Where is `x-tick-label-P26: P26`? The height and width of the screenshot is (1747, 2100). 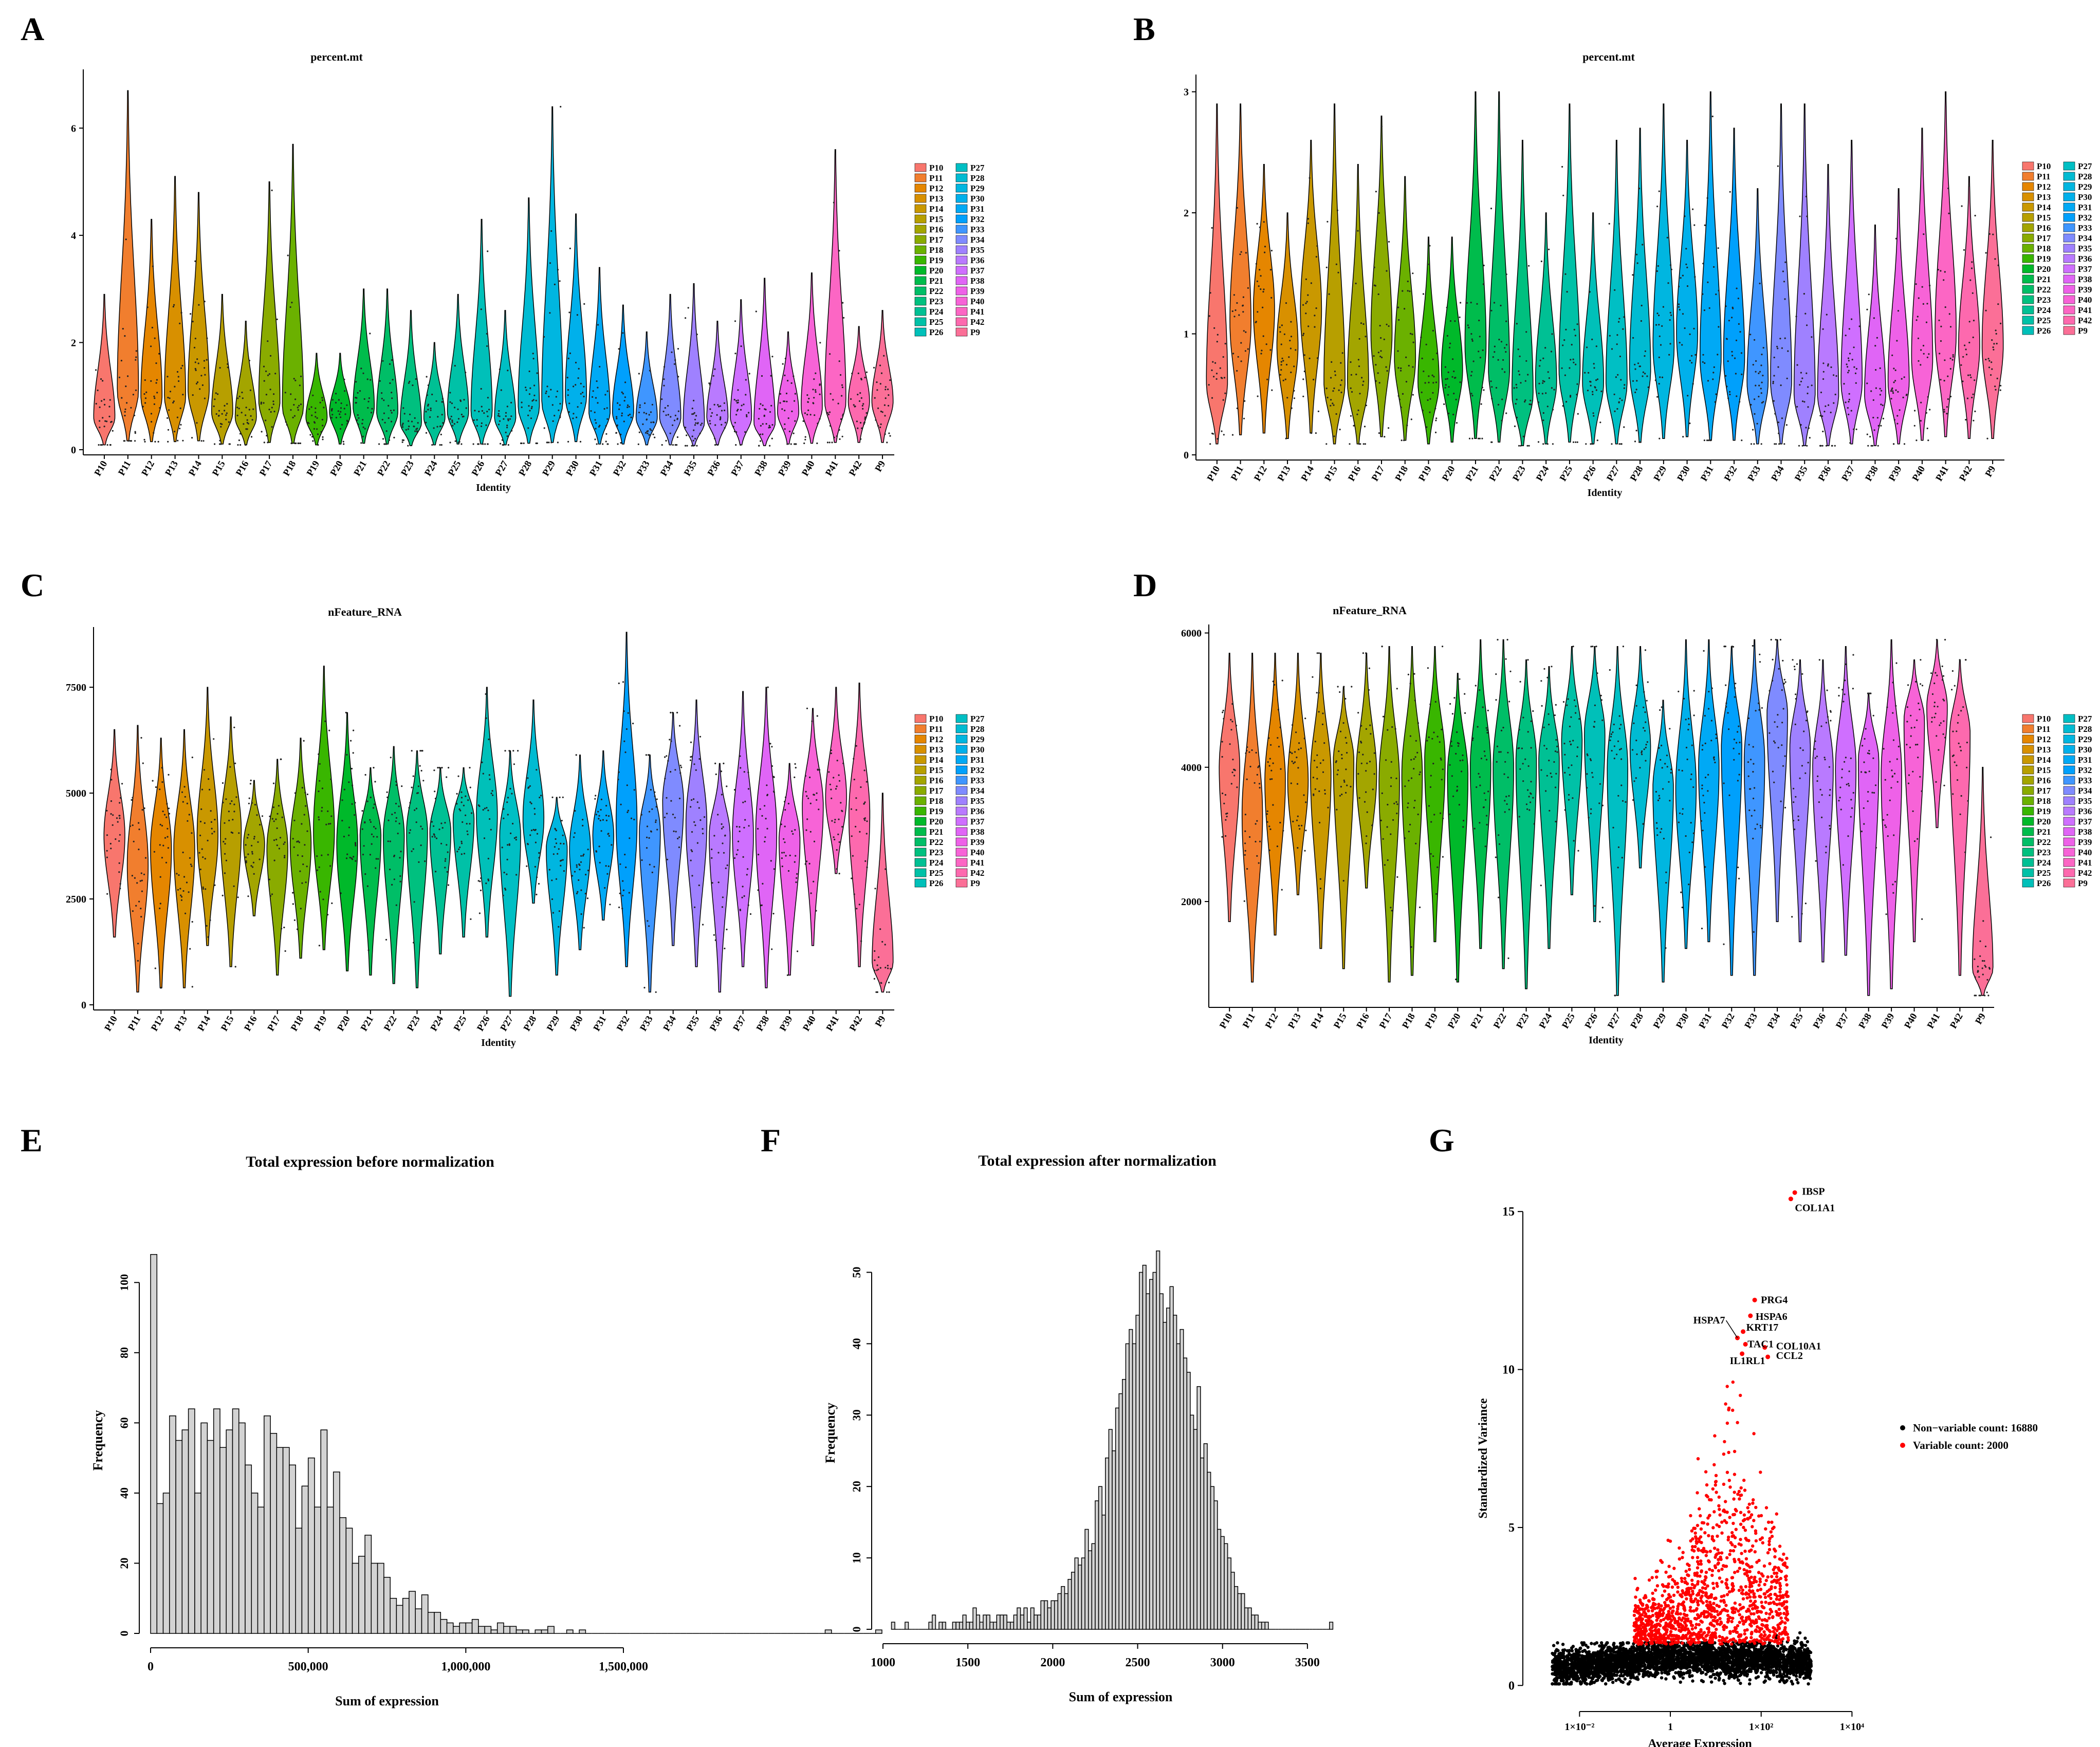 x-tick-label-P26: P26 is located at coordinates (1591, 1021).